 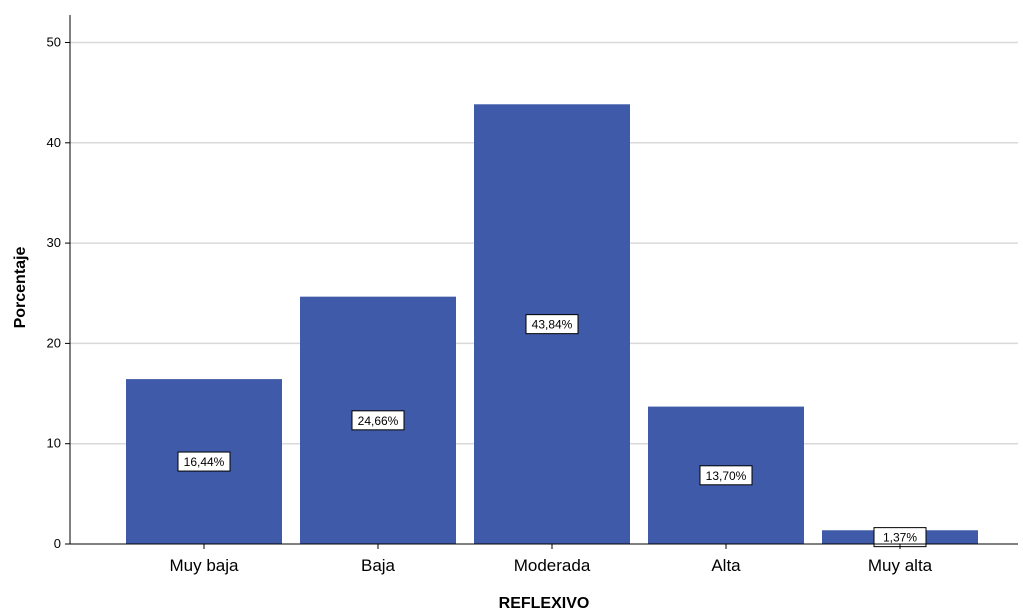 I want to click on x-tick-label: Moderada, so click(x=552, y=565).